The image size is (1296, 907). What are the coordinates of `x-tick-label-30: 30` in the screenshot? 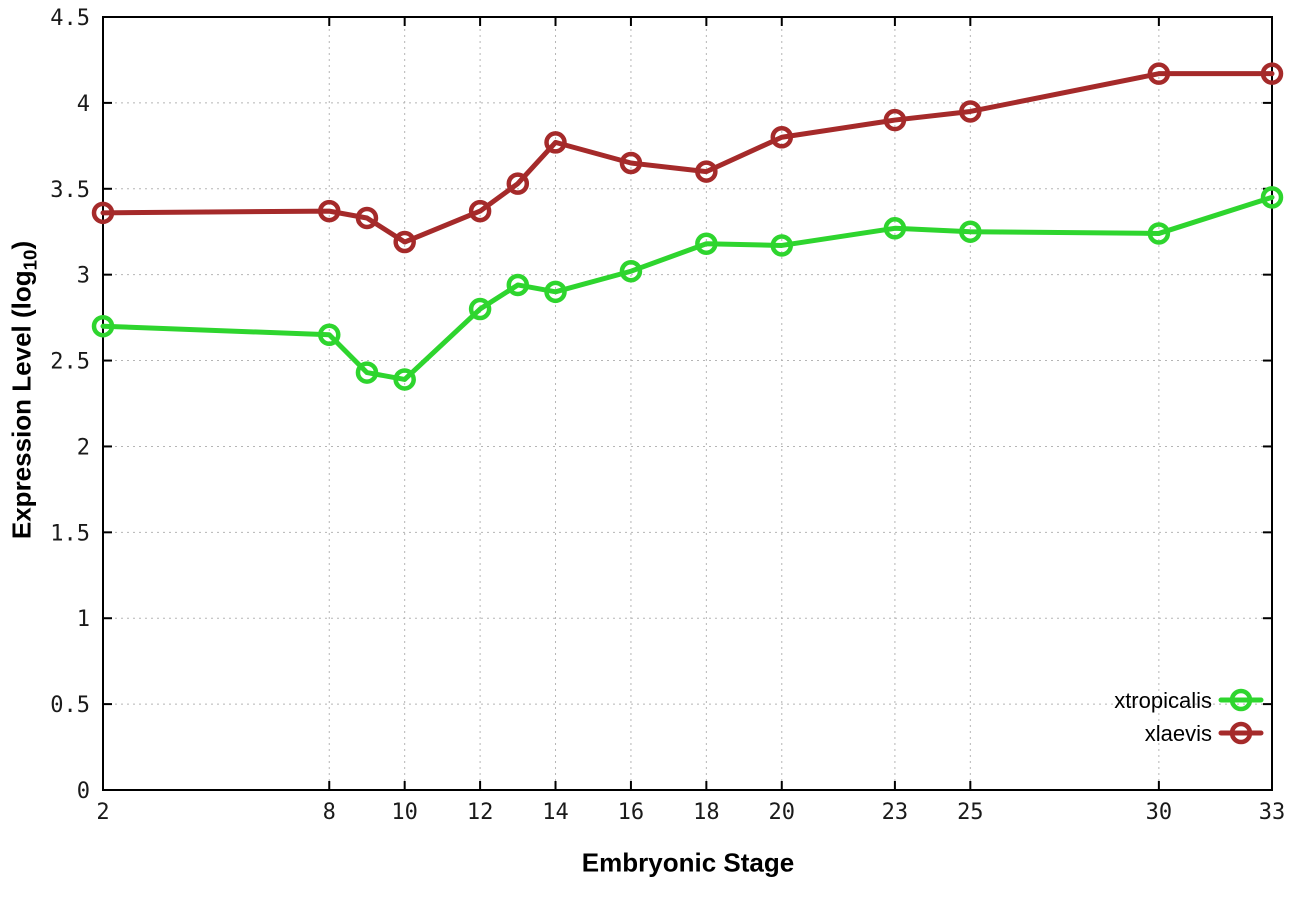 It's located at (1159, 812).